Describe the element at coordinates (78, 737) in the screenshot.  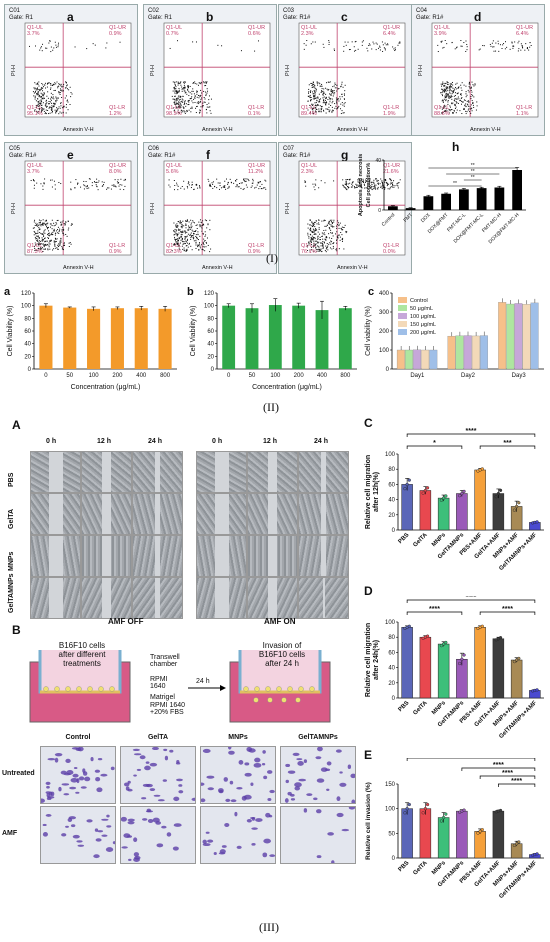
I see `invasion-col-label: Control` at that location.